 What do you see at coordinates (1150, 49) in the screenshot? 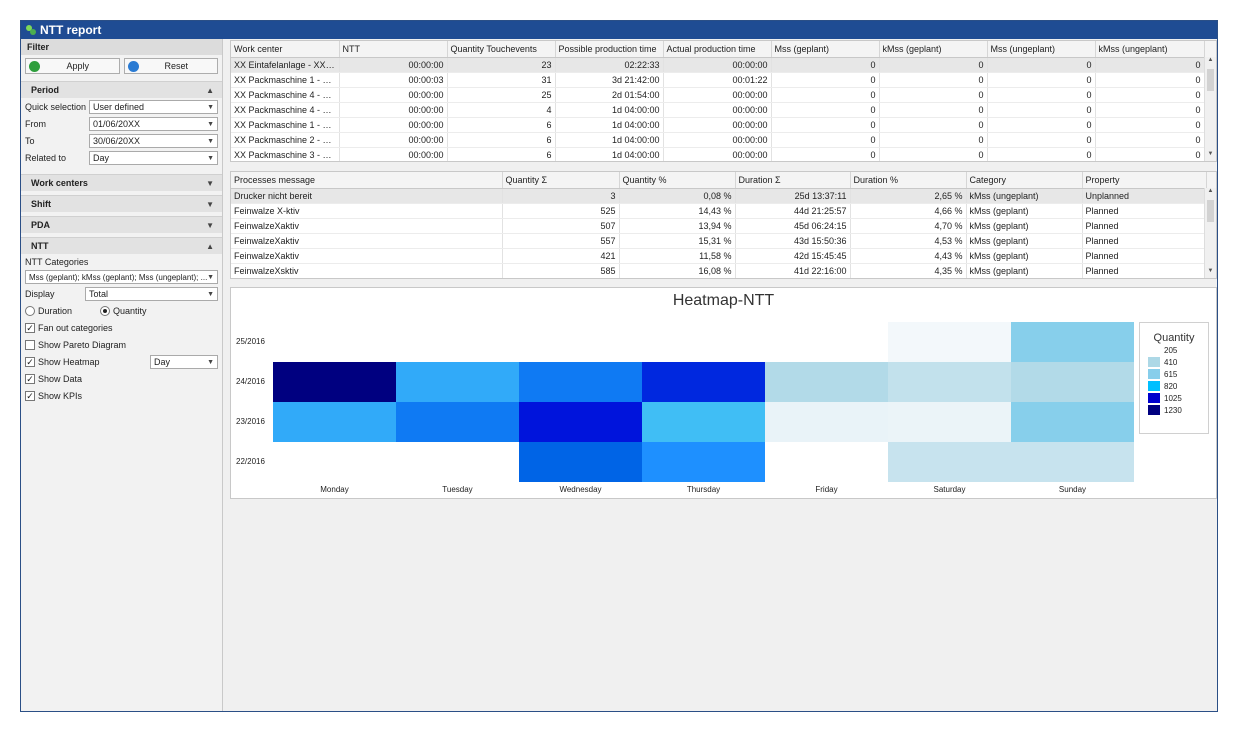
I see `column-header: kMss (ungeplant)` at bounding box center [1150, 49].